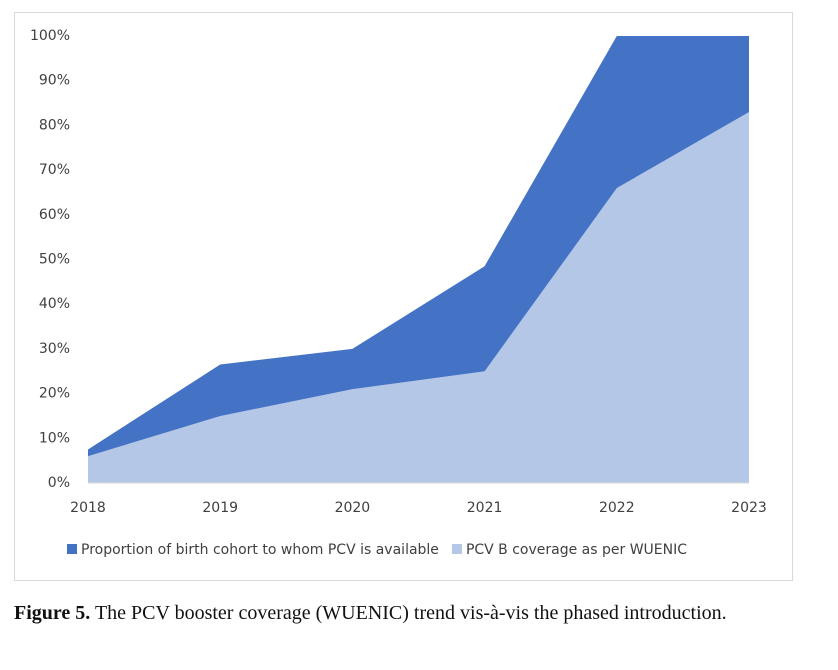  I want to click on caption-label: Figure 5., so click(52, 613).